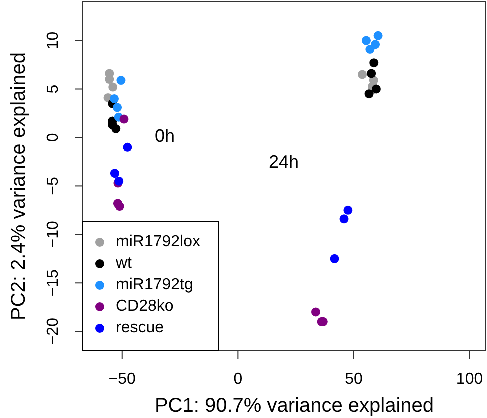 This screenshot has width=487, height=418. Describe the element at coordinates (53, 332) in the screenshot. I see `y-tick-label: −20` at that location.